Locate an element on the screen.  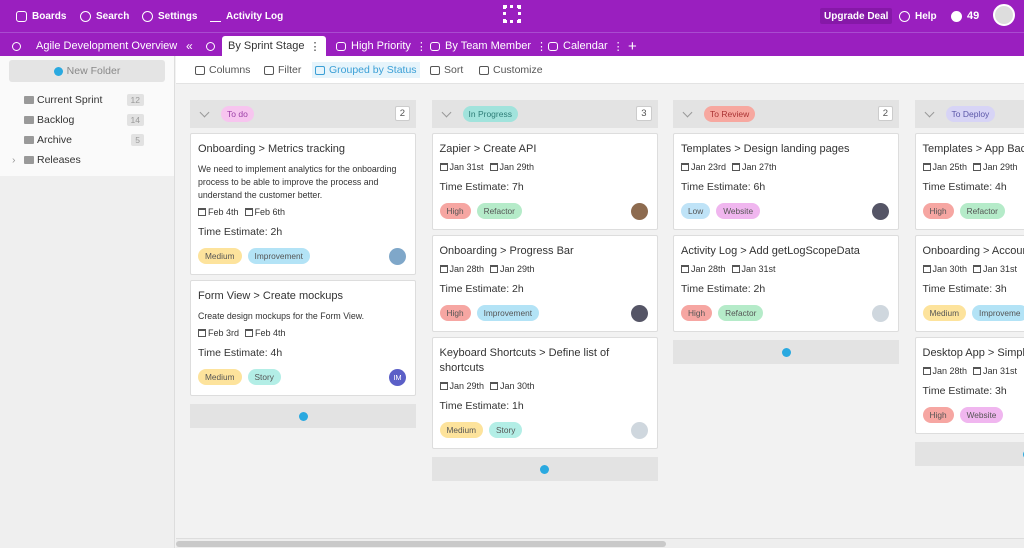
card-dates: Jan 29th Jan 30th is located at coordinates (544, 386).